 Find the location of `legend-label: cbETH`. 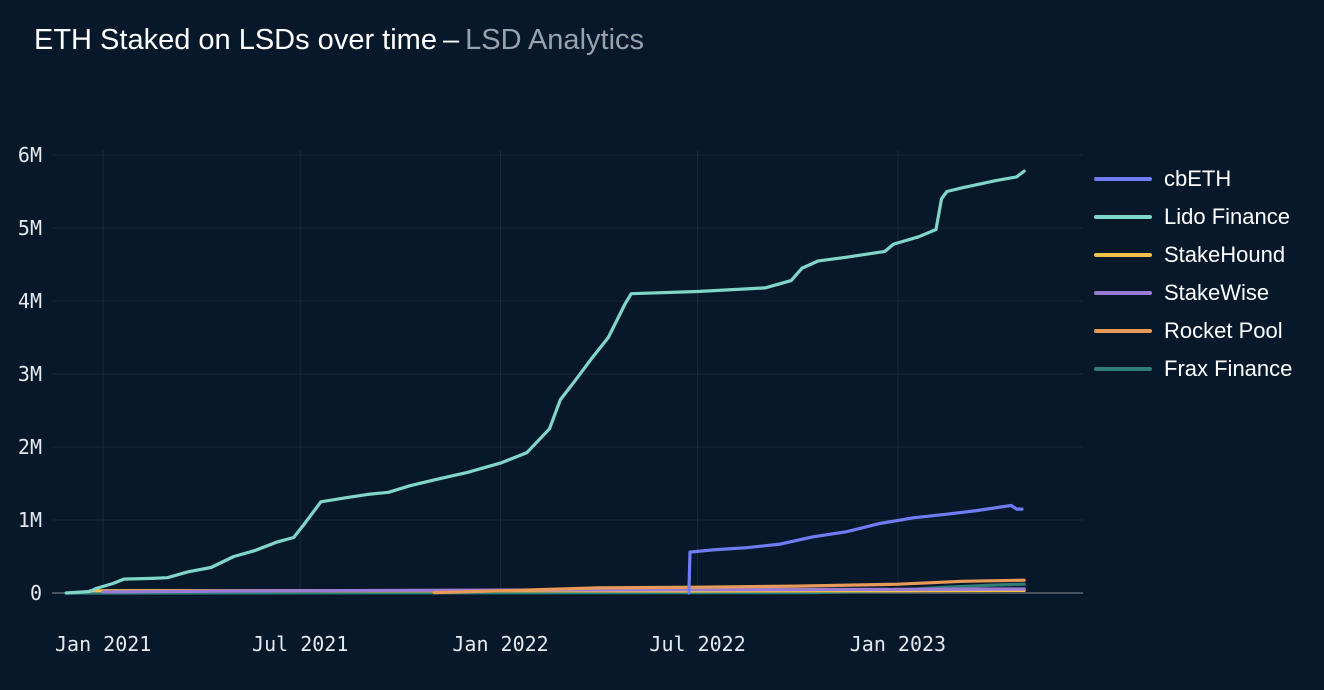

legend-label: cbETH is located at coordinates (1198, 178).